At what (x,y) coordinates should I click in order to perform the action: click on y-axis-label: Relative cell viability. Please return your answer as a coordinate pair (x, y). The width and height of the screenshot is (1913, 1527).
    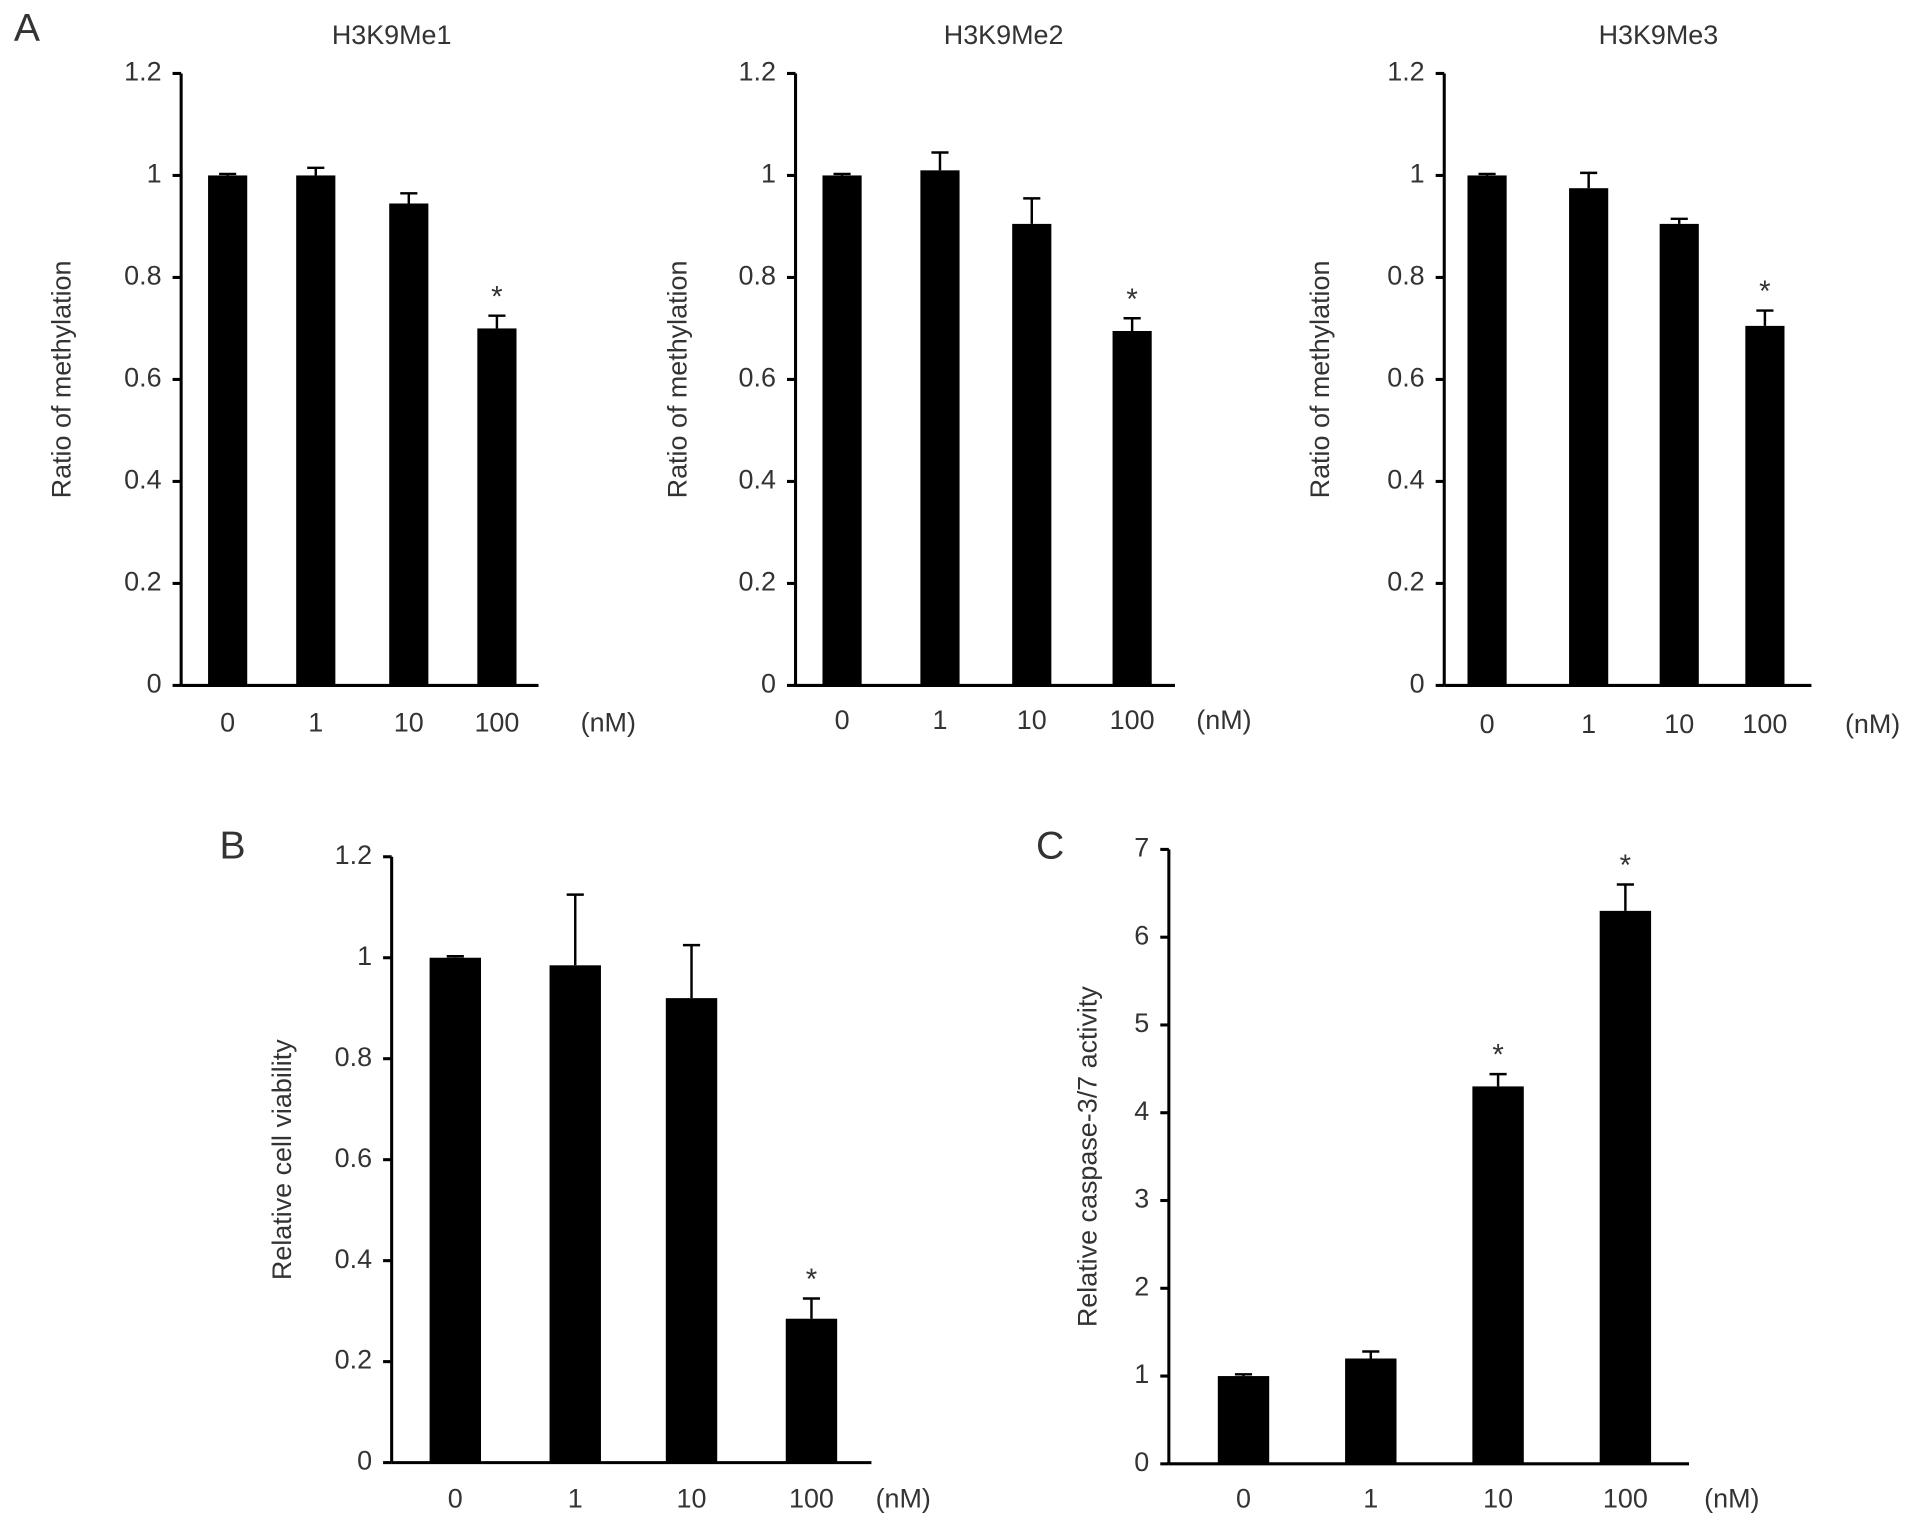
    Looking at the image, I should click on (282, 1159).